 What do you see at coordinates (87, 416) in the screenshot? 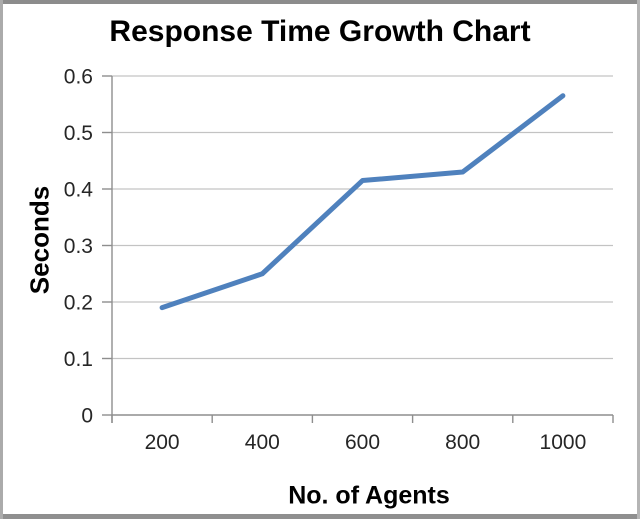
I see `y-tick-label: 0` at bounding box center [87, 416].